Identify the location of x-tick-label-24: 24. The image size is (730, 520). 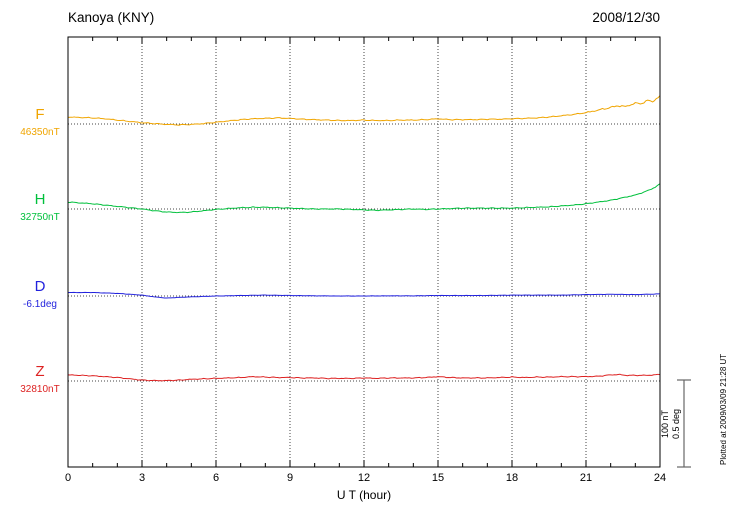
(660, 478).